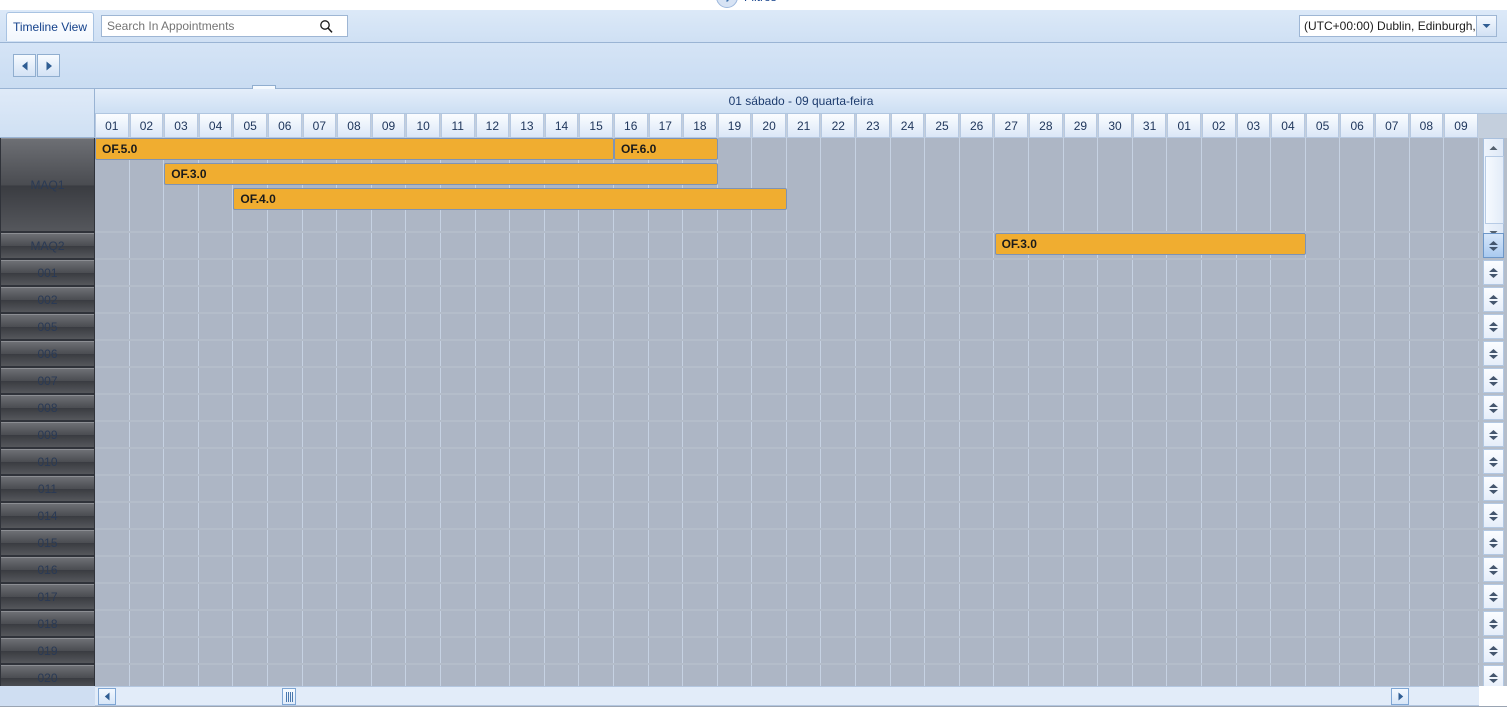 The image size is (1507, 714). I want to click on vertical-scrollbar, so click(1493, 190).